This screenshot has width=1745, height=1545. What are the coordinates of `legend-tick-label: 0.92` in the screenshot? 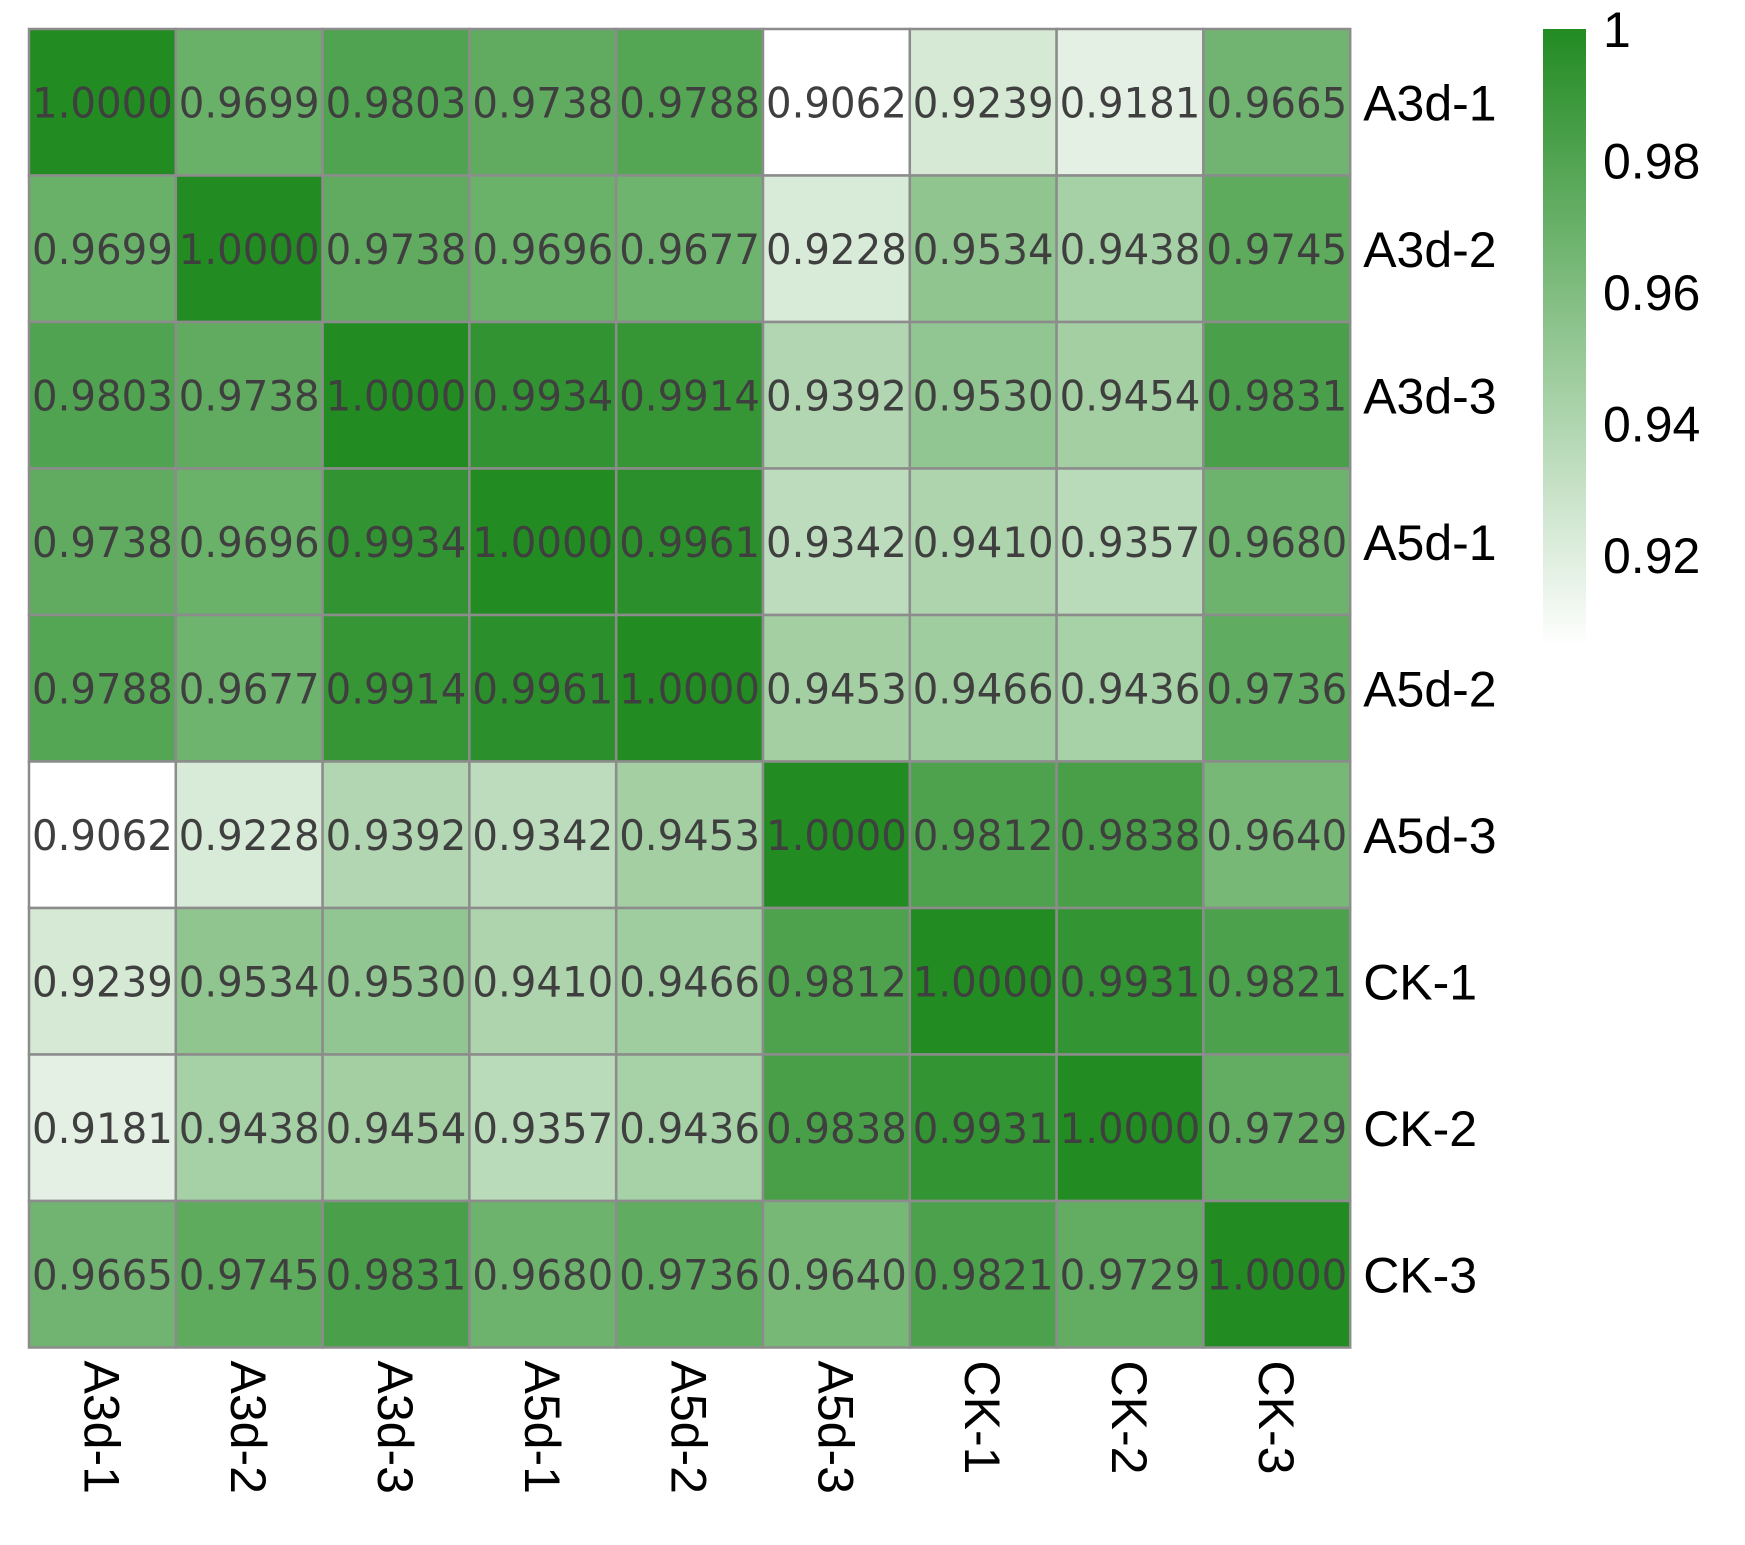 It's located at (1651, 556).